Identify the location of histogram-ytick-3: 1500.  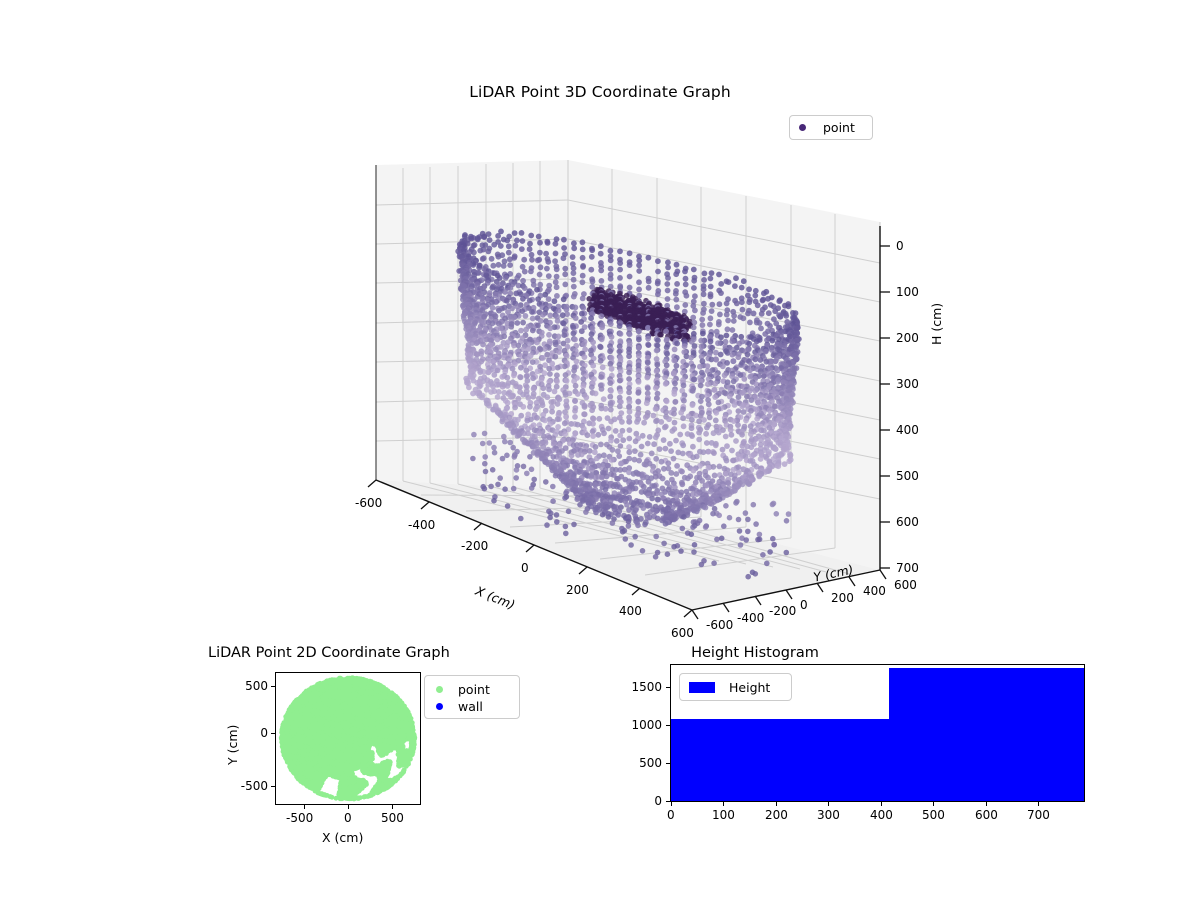
(646, 687).